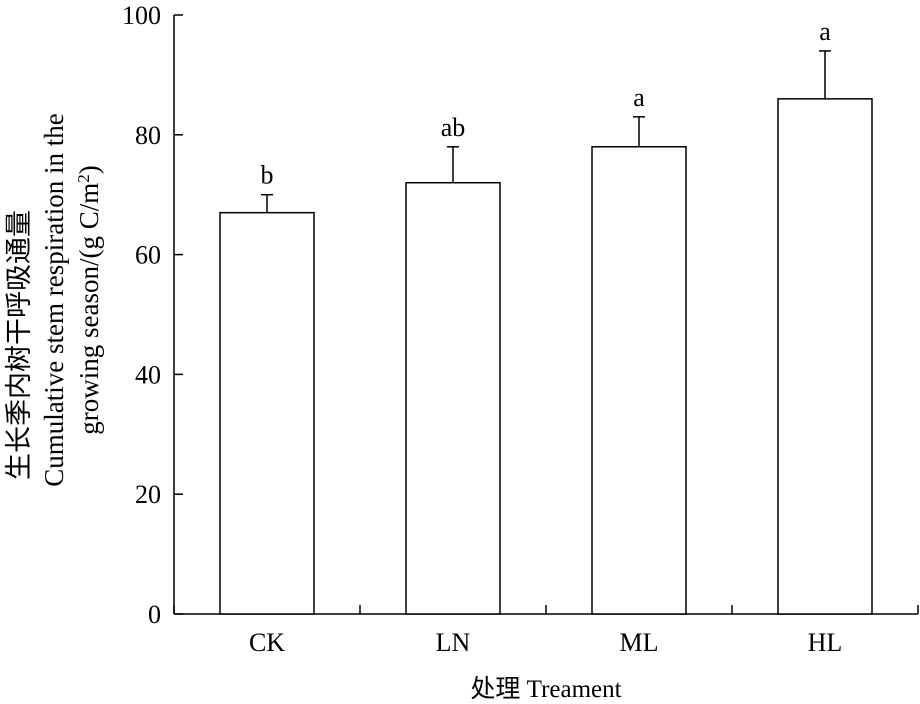 The height and width of the screenshot is (704, 920). What do you see at coordinates (545, 689) in the screenshot?
I see `x-axis-label: 处理 Treament` at bounding box center [545, 689].